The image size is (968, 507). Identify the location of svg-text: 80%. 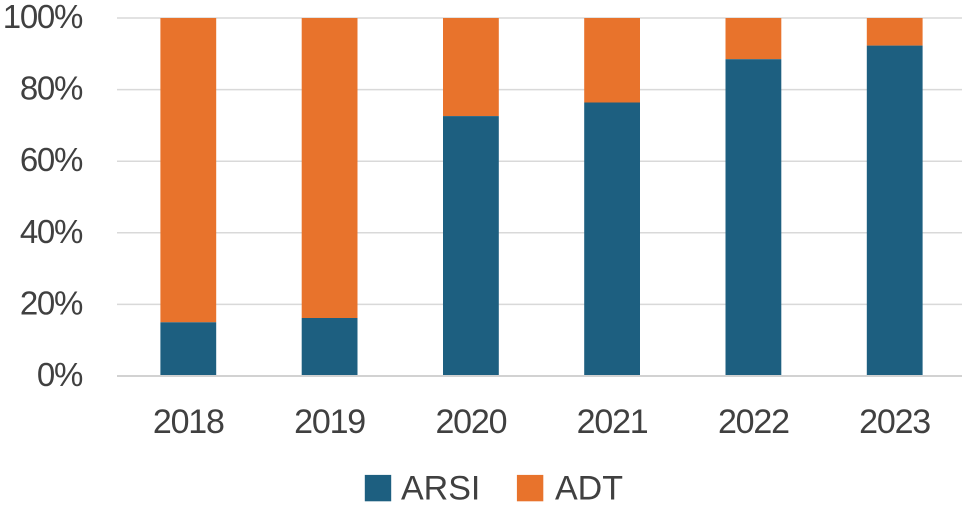
(51, 88).